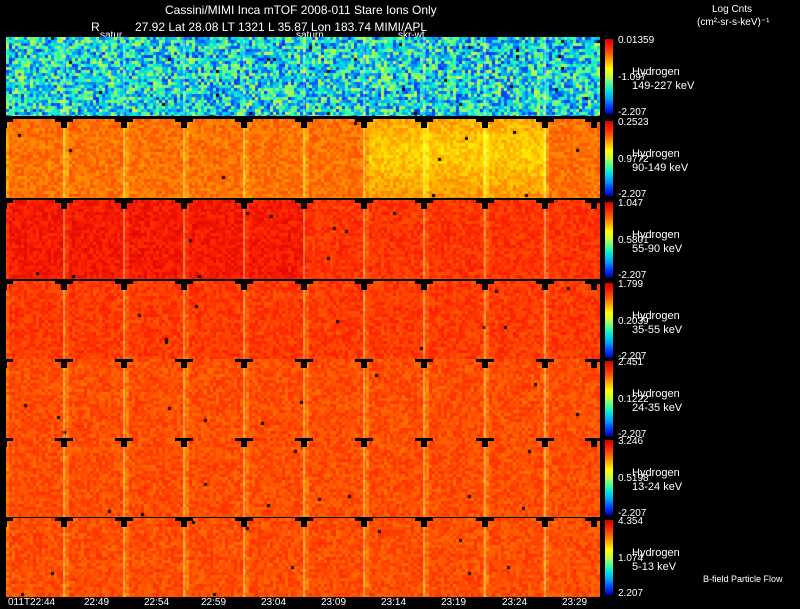 This screenshot has width=800, height=609. Describe the element at coordinates (633, 122) in the screenshot. I see `colorbar-max: 0.2523` at that location.